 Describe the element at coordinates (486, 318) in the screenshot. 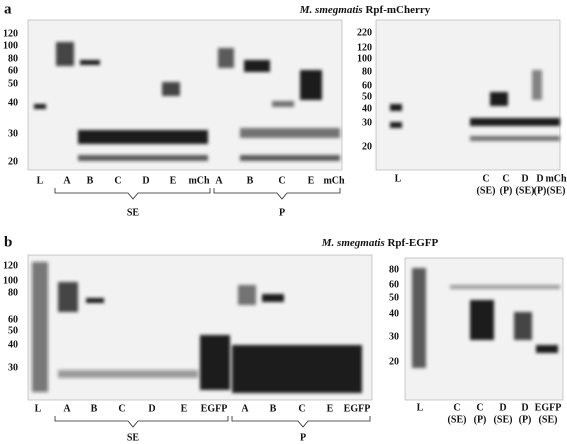

I see `bands-b-right` at that location.